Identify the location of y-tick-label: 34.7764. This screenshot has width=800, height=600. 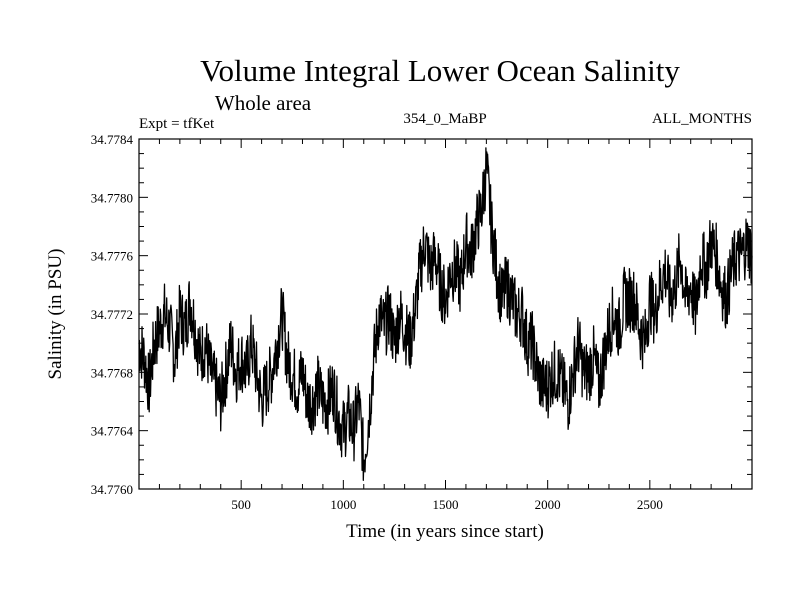
(112, 431).